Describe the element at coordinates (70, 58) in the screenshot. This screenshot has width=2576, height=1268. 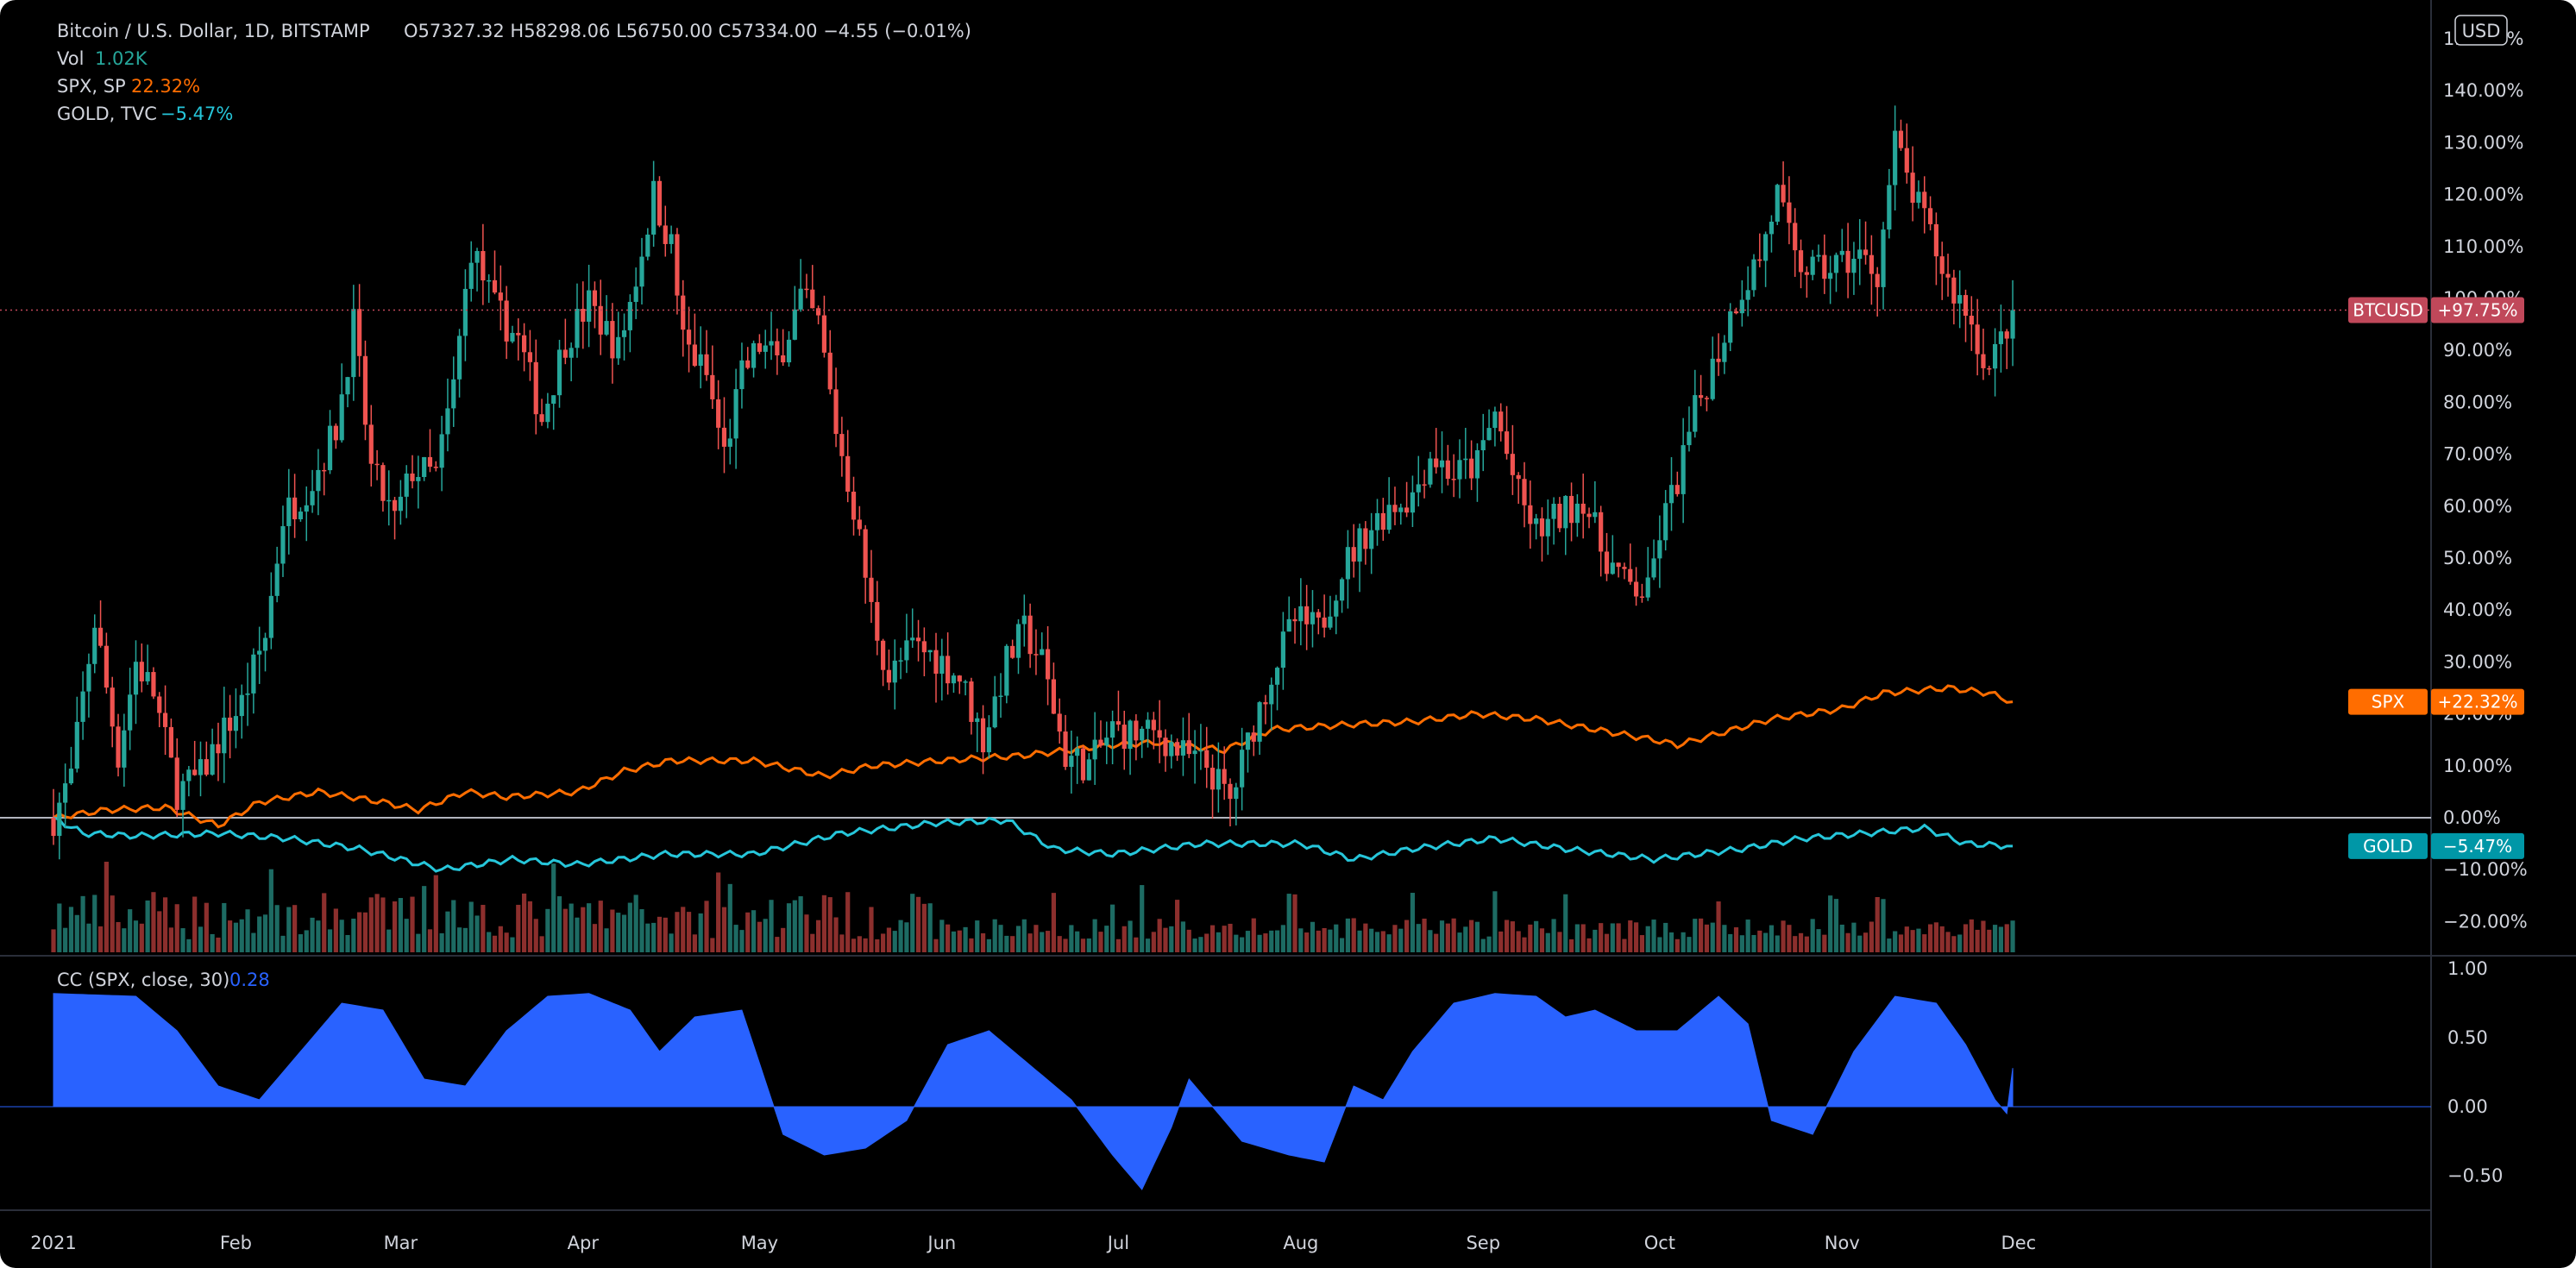
I see `legend-vol-label: Vol` at that location.